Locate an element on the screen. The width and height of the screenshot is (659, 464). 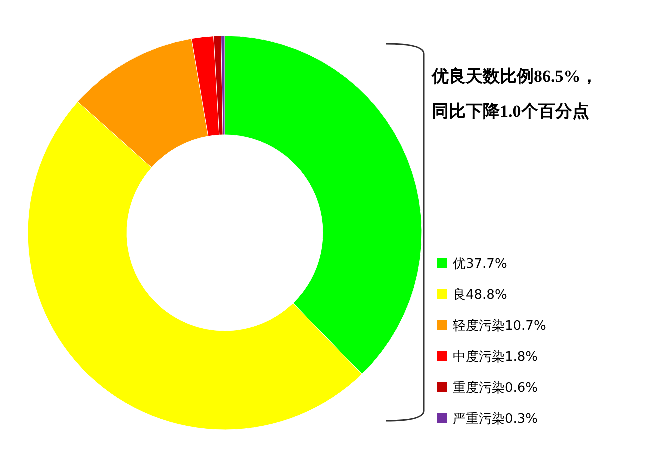
legend-label: 轻度污染10.7% is located at coordinates (499, 326).